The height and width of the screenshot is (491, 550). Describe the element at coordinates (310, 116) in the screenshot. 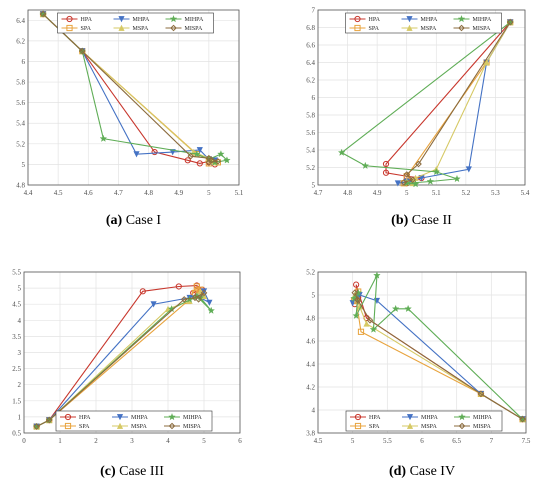

I see `y-tick-label: 5.8` at that location.